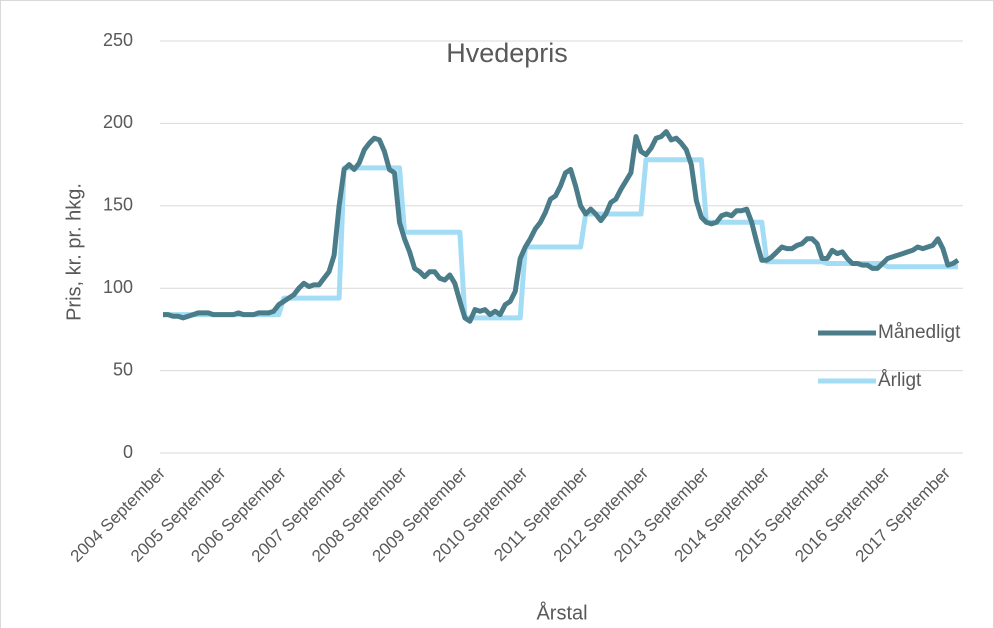 This screenshot has width=994, height=628. Describe the element at coordinates (74, 252) in the screenshot. I see `y-axis-title: Pris, kr. pr. hkg.` at that location.